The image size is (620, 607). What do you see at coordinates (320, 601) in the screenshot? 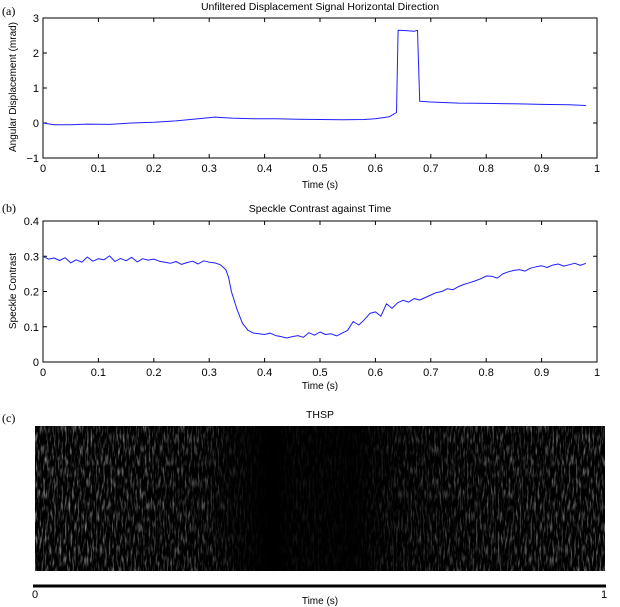
I see `thsp-xlabel: Time (s)` at bounding box center [320, 601].